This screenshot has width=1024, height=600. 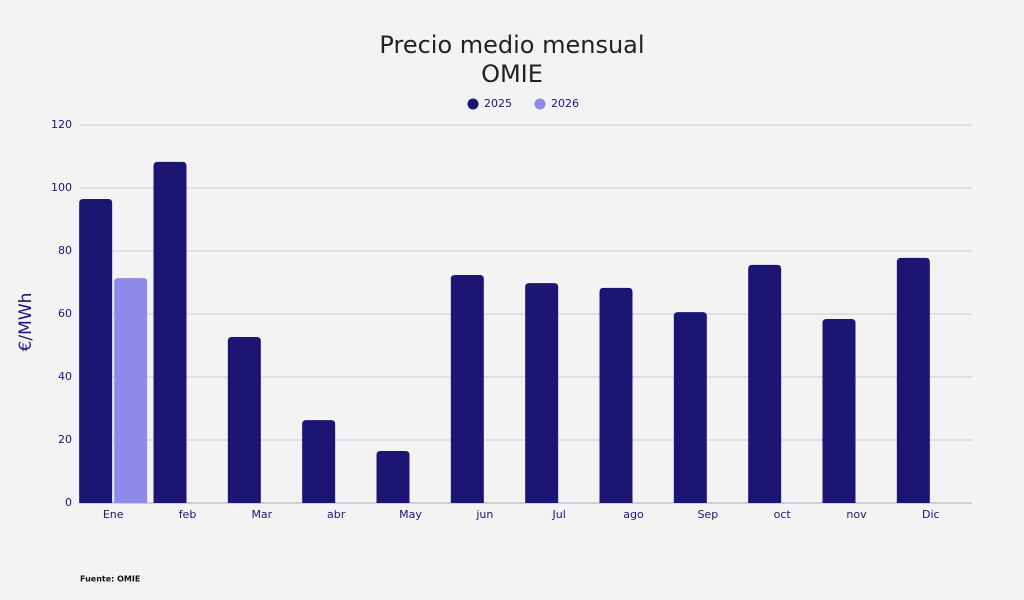 I want to click on y-tick-label: 120, so click(x=61, y=124).